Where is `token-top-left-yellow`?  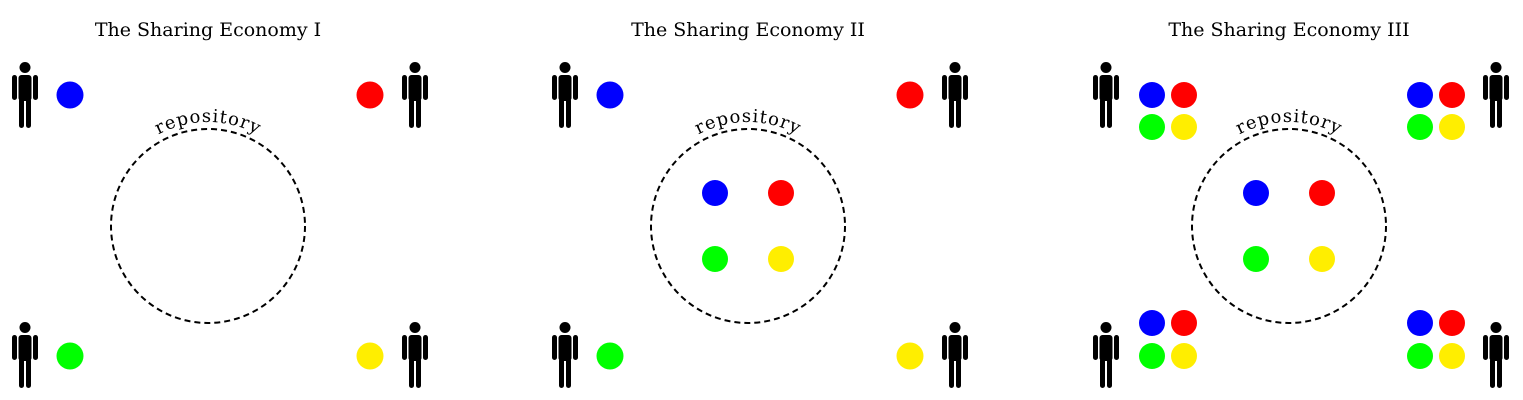 token-top-left-yellow is located at coordinates (1184, 127).